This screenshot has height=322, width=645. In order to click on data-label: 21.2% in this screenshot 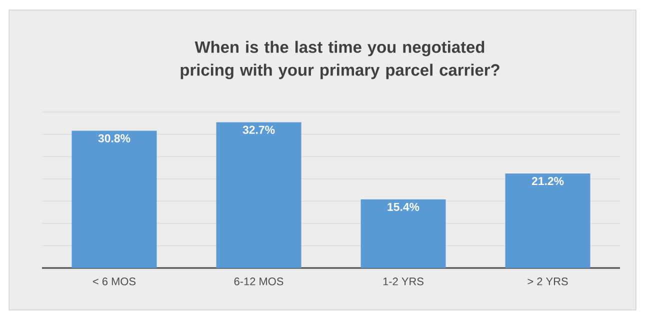, I will do `click(548, 181)`.